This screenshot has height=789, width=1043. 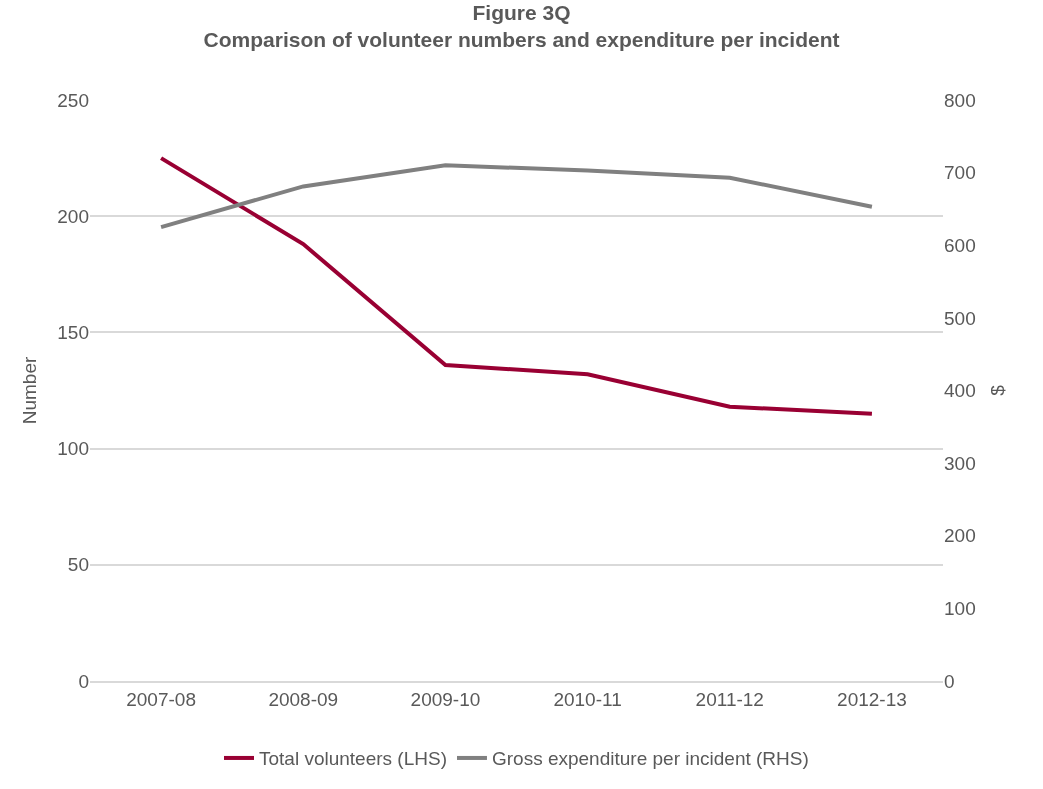 What do you see at coordinates (353, 759) in the screenshot?
I see `legend-label: Total volunteers (LHS)` at bounding box center [353, 759].